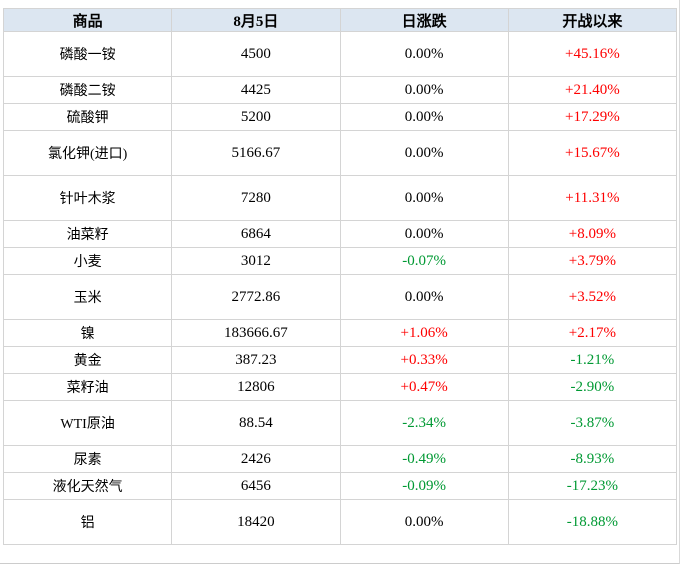 Image resolution: width=680 pixels, height=564 pixels. I want to click on commodity-name-cell: 硫酸钾, so click(87, 117).